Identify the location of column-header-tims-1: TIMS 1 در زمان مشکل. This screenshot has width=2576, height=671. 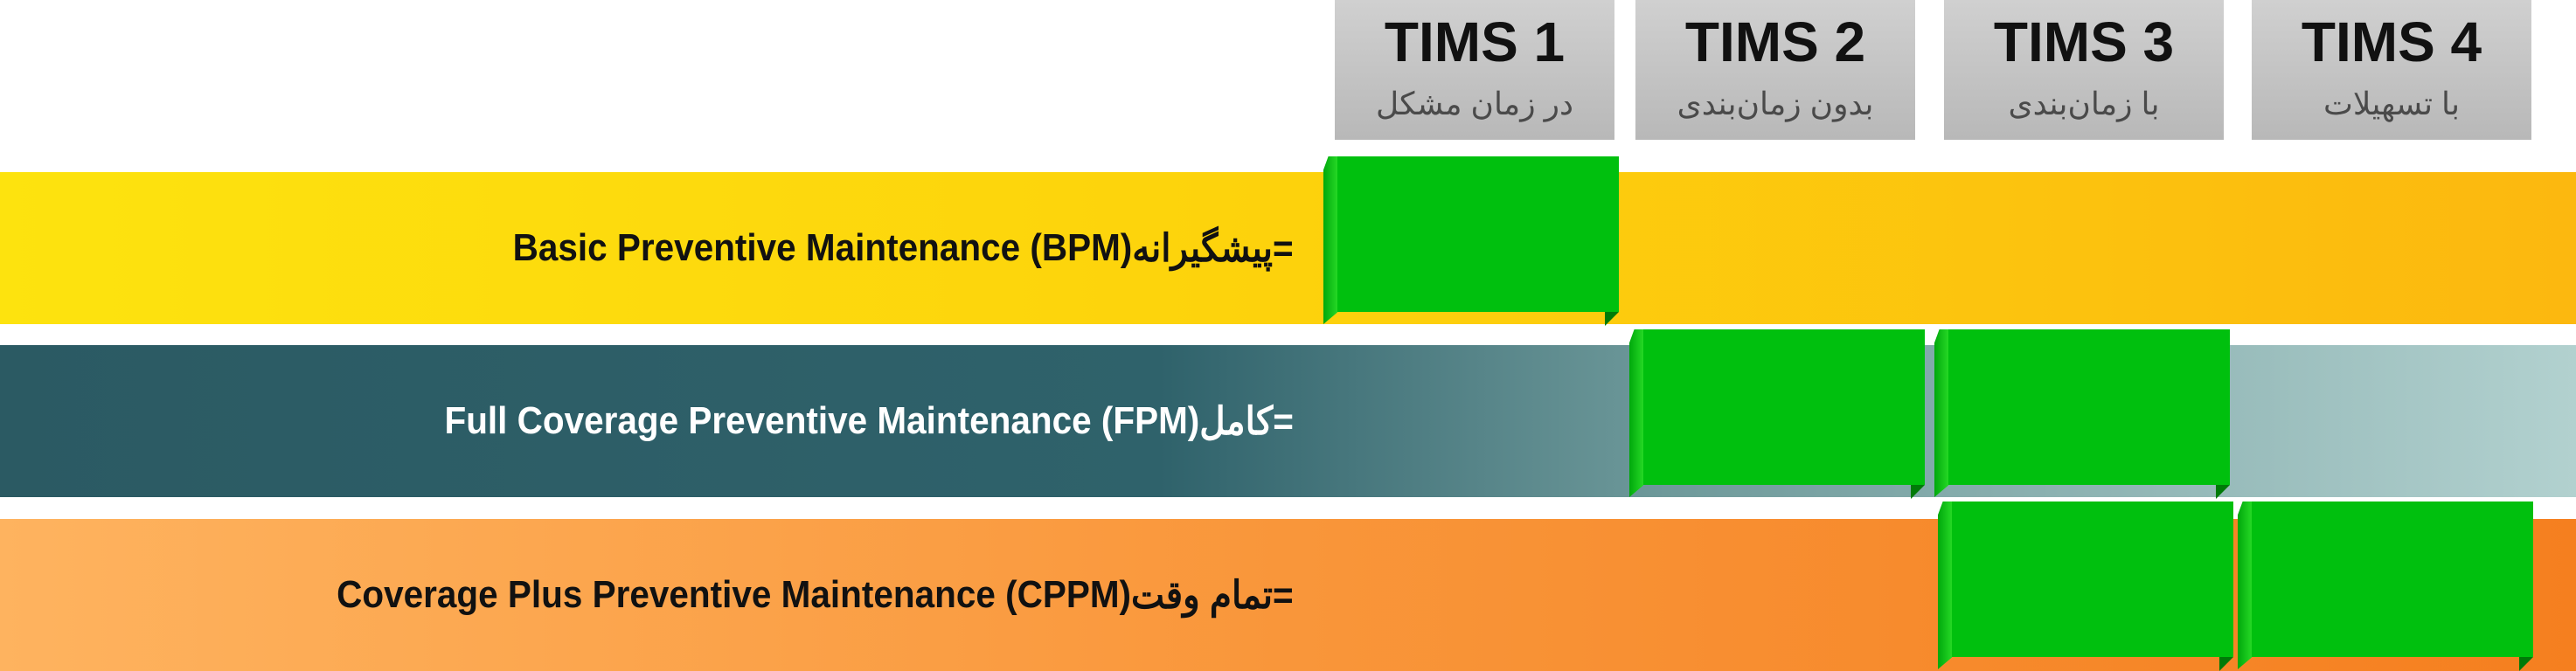
(1475, 70).